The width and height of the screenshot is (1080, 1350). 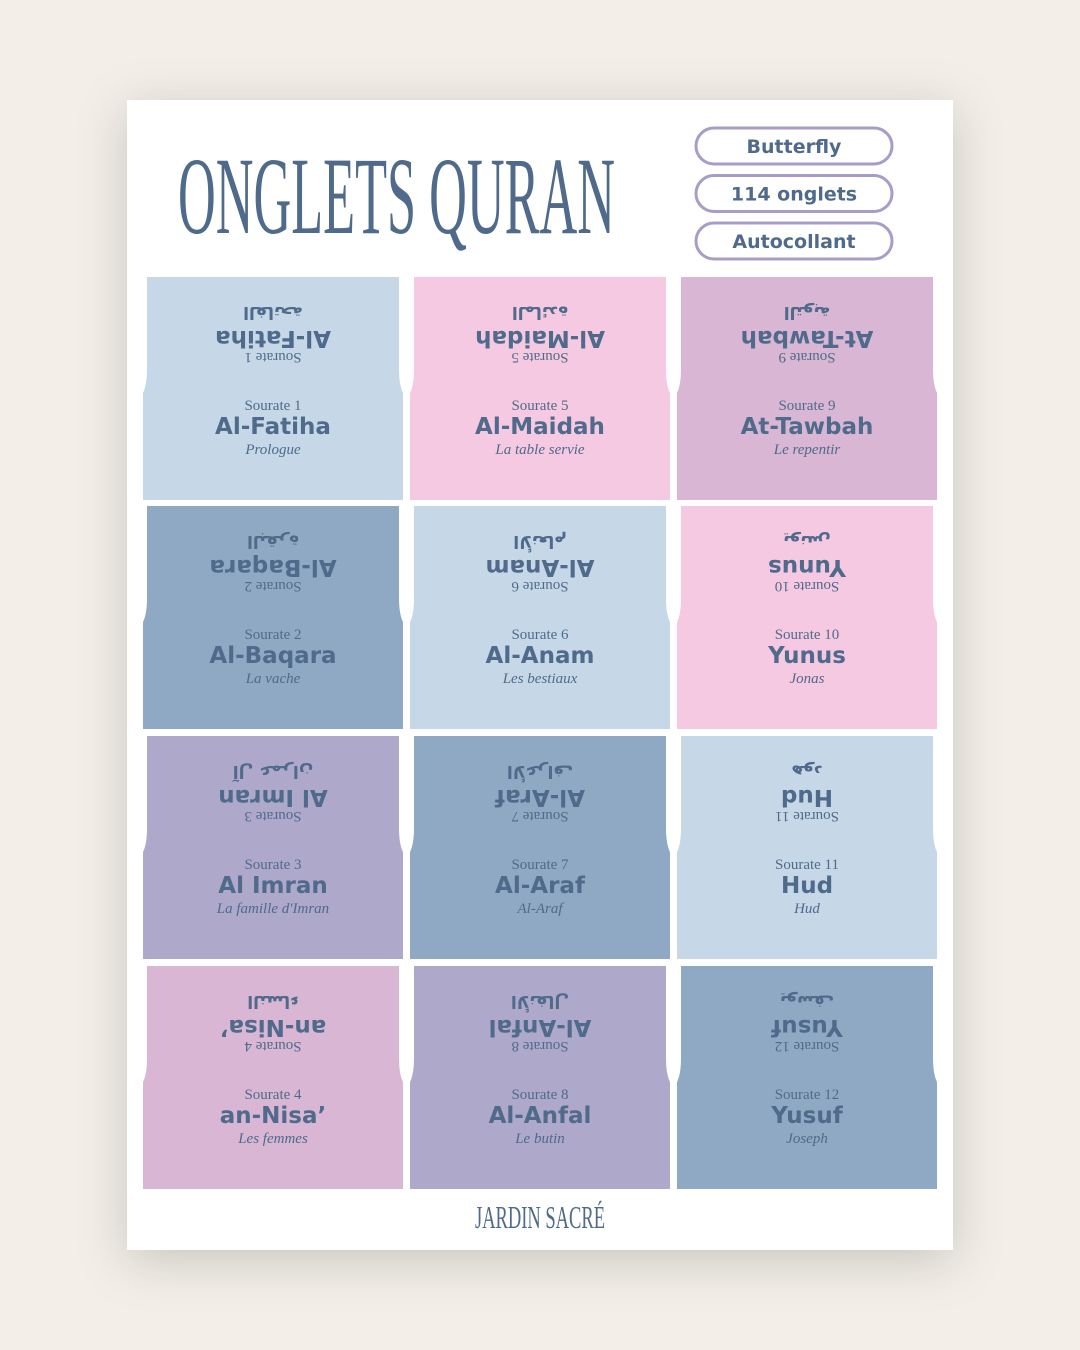 I want to click on flipped-name: Al Imran, so click(x=272, y=797).